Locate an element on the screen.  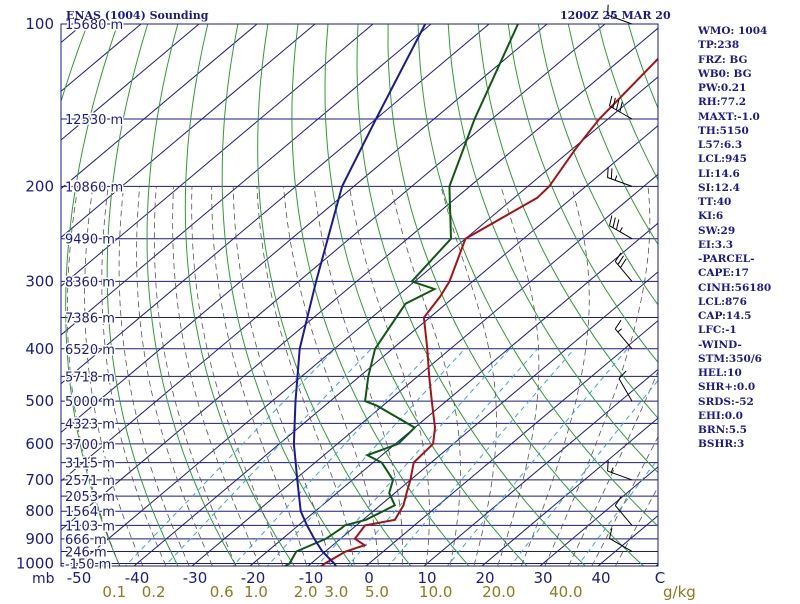
mixing-ratio-unit-label: g/kg is located at coordinates (679, 591).